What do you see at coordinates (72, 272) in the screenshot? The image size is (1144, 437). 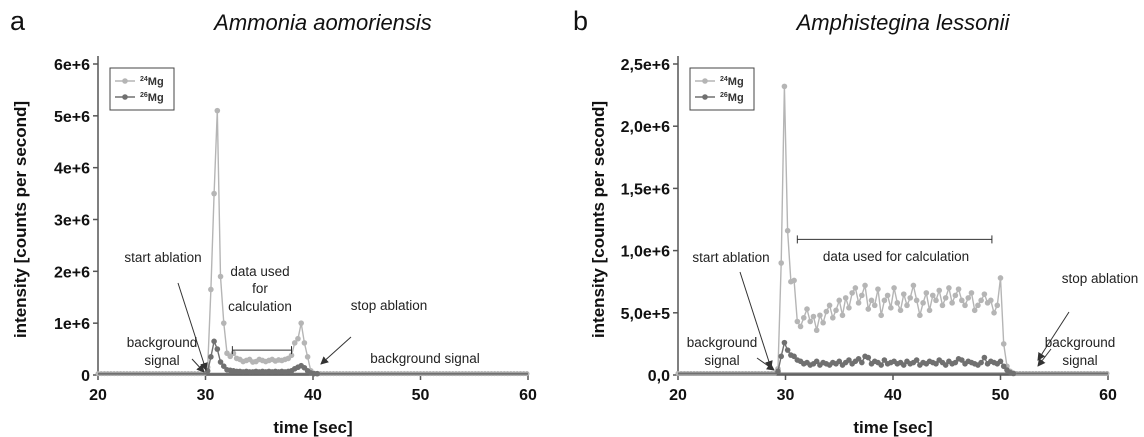 I see `y-tick-label: 2e+6` at bounding box center [72, 272].